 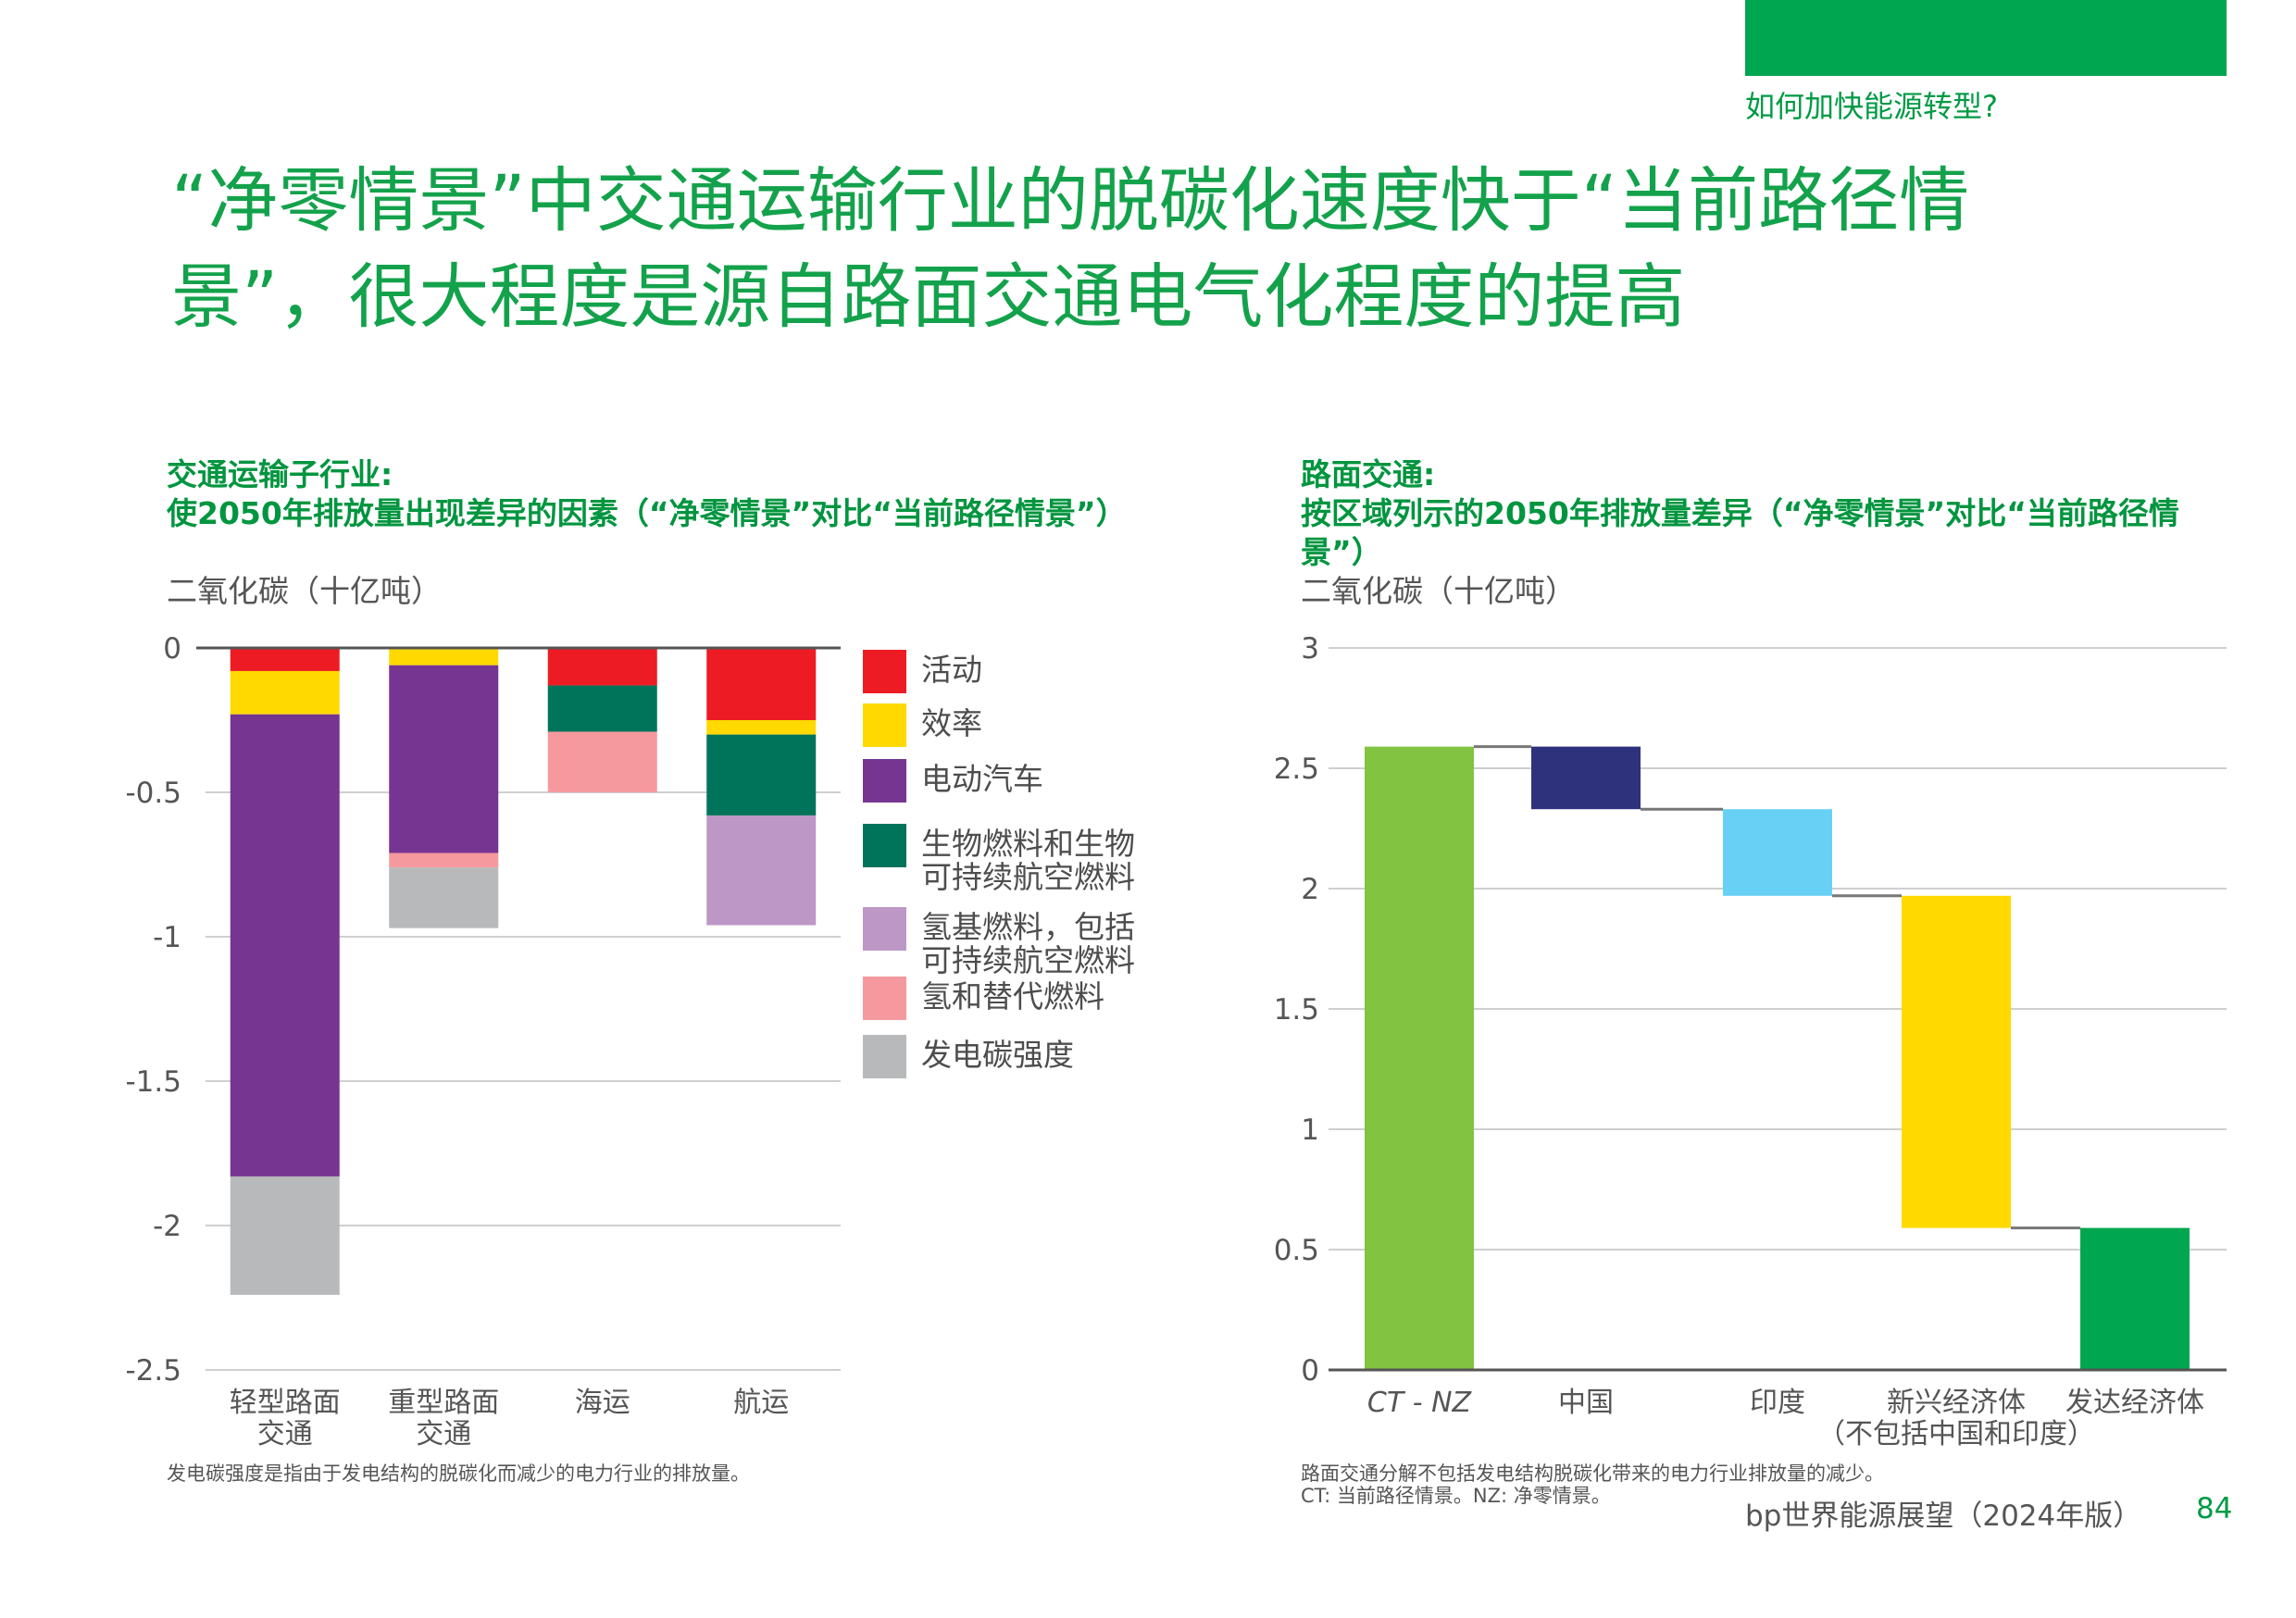 What do you see at coordinates (982, 779) in the screenshot?
I see `legend-label: 电动汽车` at bounding box center [982, 779].